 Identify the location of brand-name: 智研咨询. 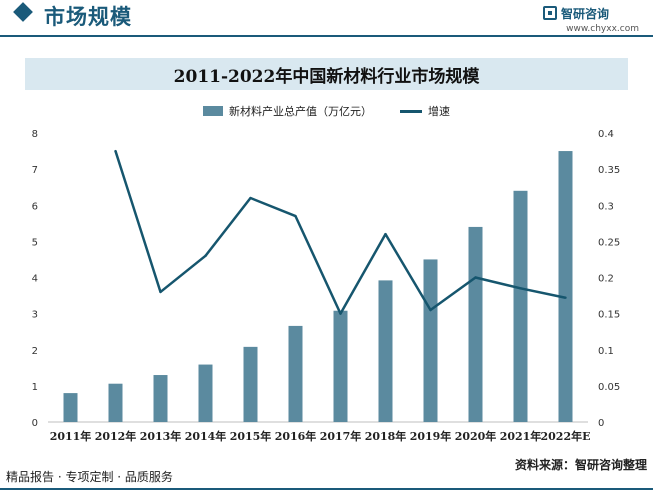
(585, 13).